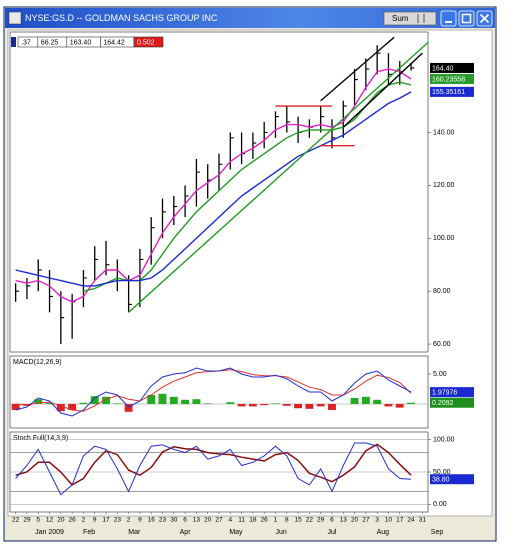 The image size is (513, 547). I want to click on stoch-k, so click(213, 469).